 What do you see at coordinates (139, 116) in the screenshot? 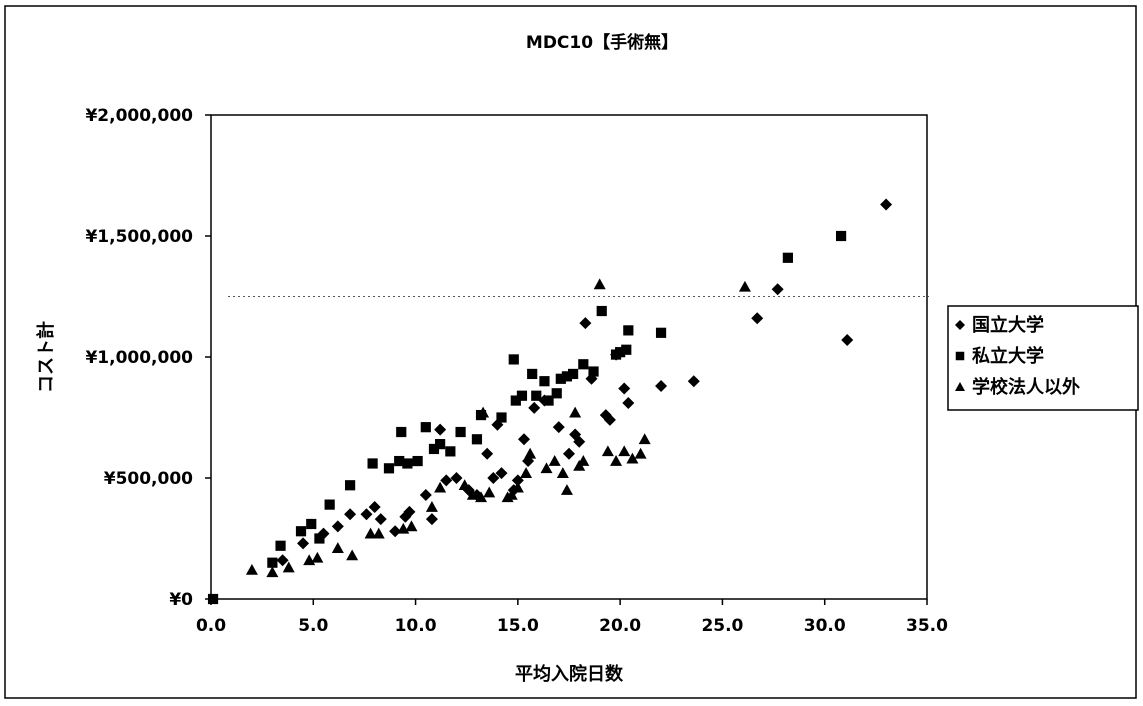
I see `y-tick-label: ¥2,000,000` at bounding box center [139, 116].